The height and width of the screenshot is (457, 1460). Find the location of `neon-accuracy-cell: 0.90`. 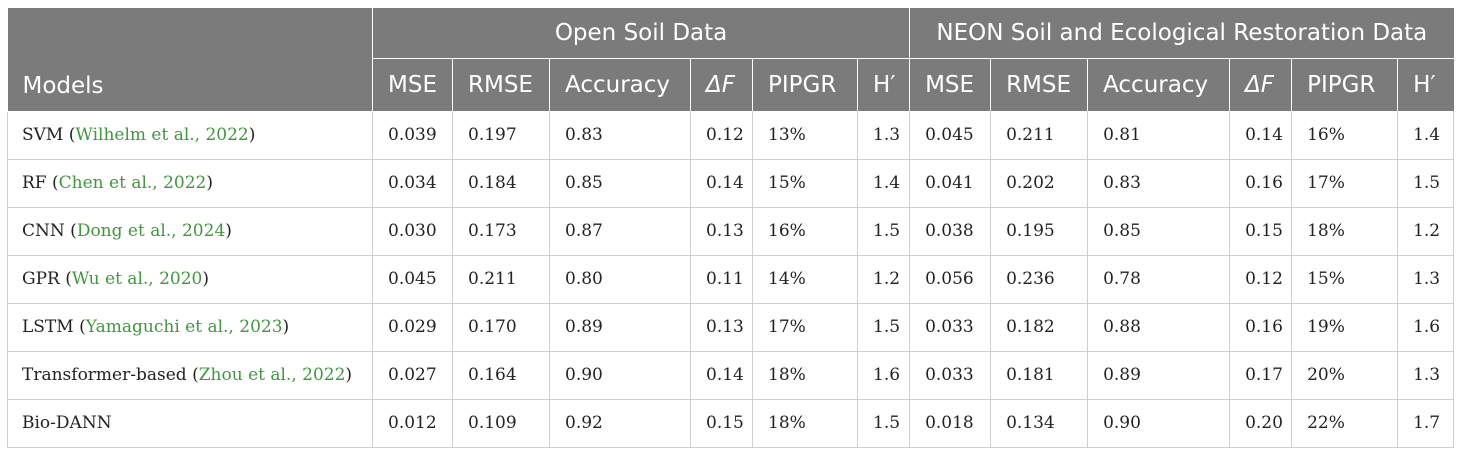

neon-accuracy-cell: 0.90 is located at coordinates (1158, 423).